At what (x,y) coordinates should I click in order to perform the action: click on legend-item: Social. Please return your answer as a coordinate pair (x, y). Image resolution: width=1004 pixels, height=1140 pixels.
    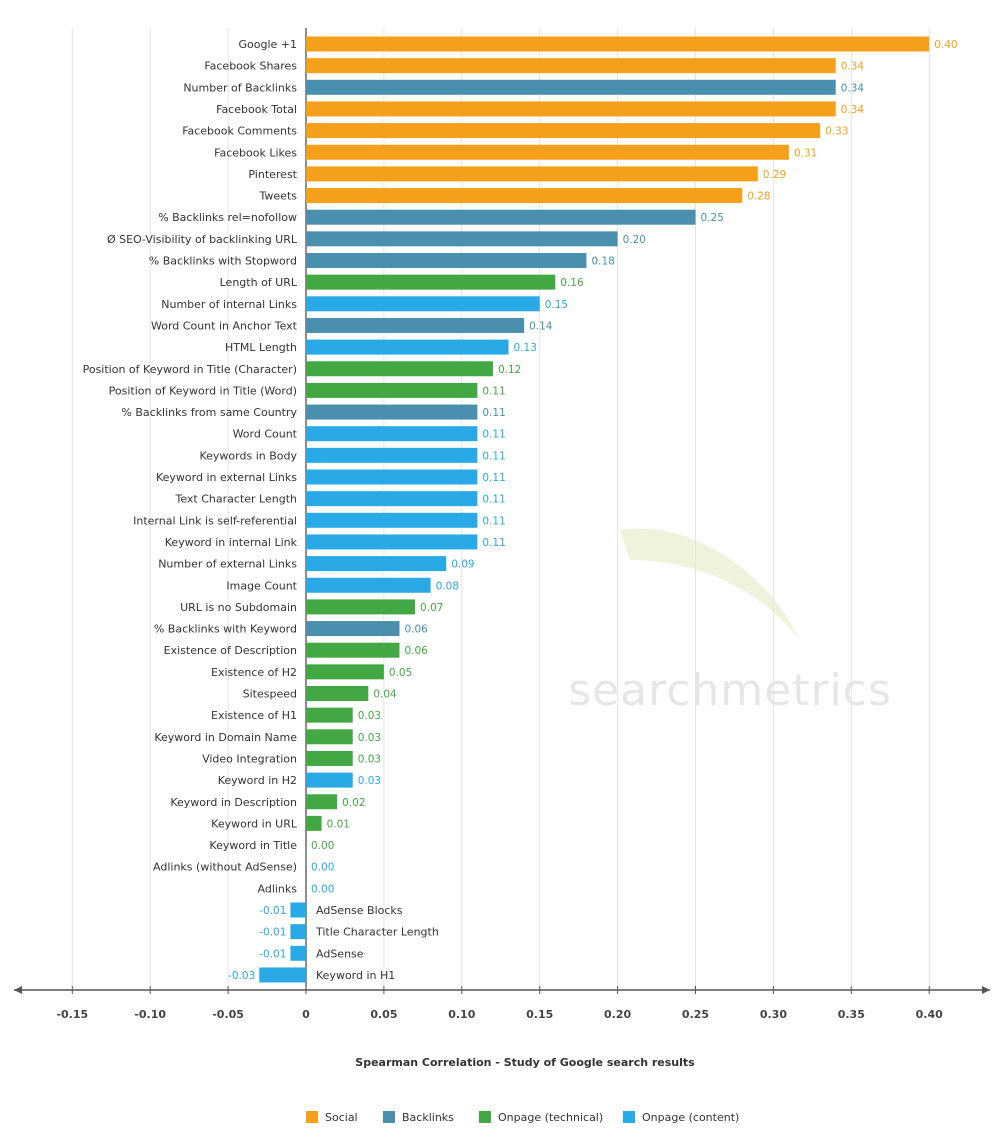
    Looking at the image, I should click on (332, 1117).